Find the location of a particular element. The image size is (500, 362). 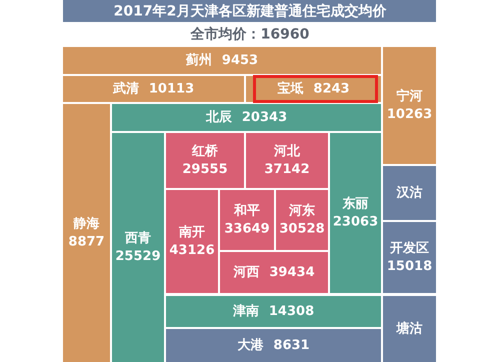

data-label: 29555 is located at coordinates (205, 169).